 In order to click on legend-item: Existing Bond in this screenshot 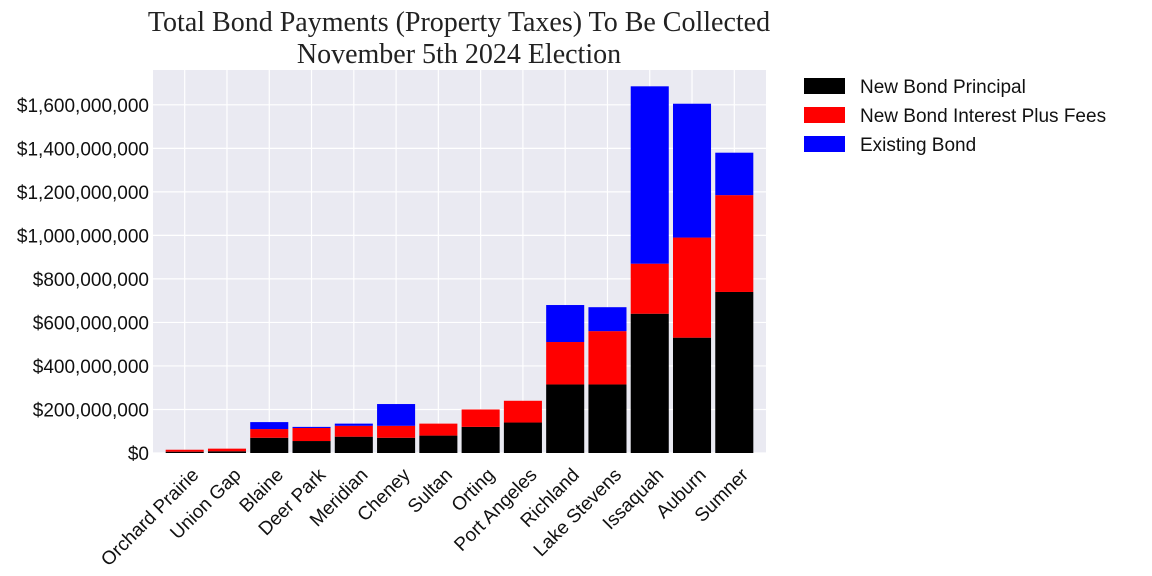, I will do `click(890, 145)`.